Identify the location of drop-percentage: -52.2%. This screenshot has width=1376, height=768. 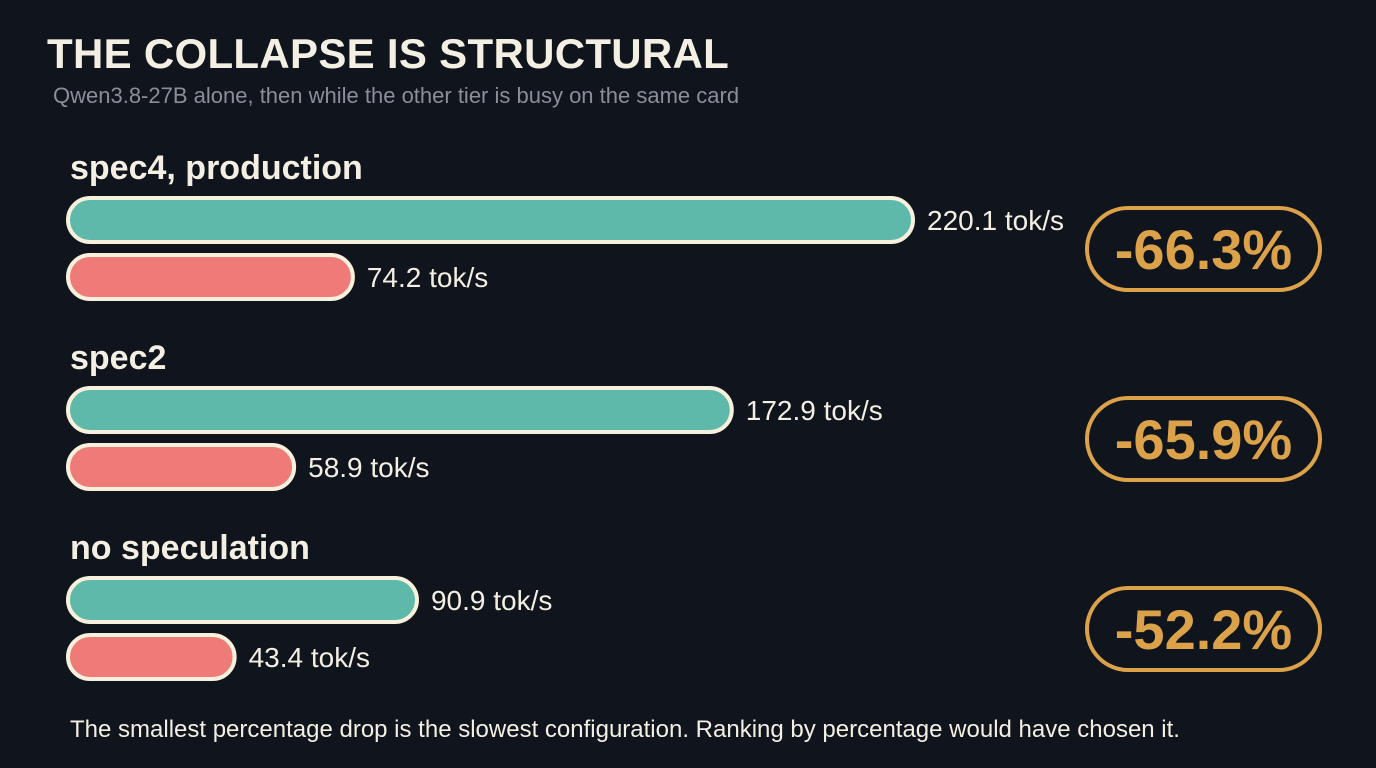
(1203, 629).